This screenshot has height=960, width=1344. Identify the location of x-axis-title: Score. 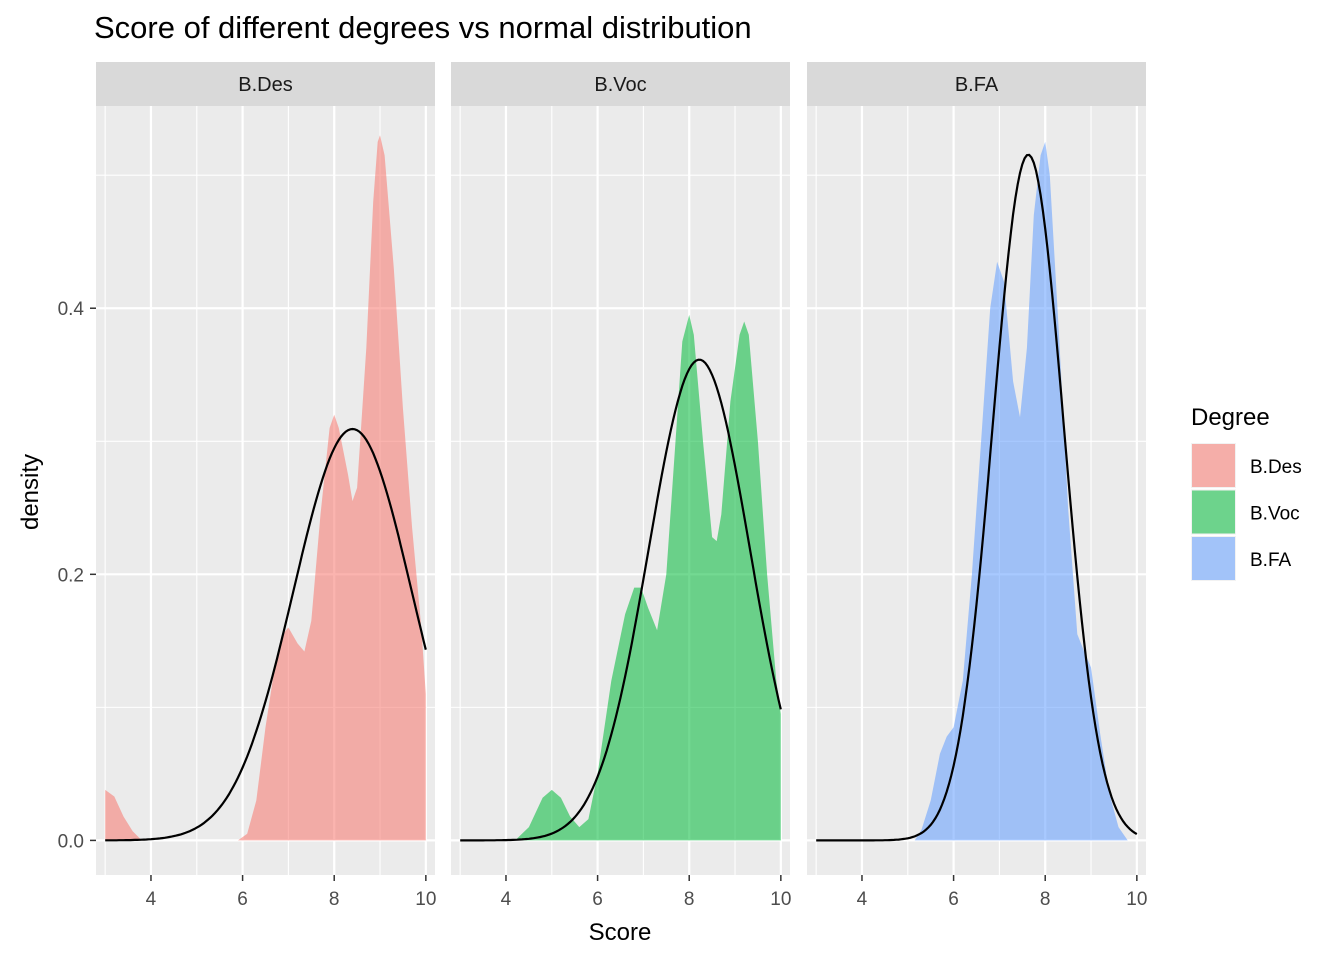
(620, 932).